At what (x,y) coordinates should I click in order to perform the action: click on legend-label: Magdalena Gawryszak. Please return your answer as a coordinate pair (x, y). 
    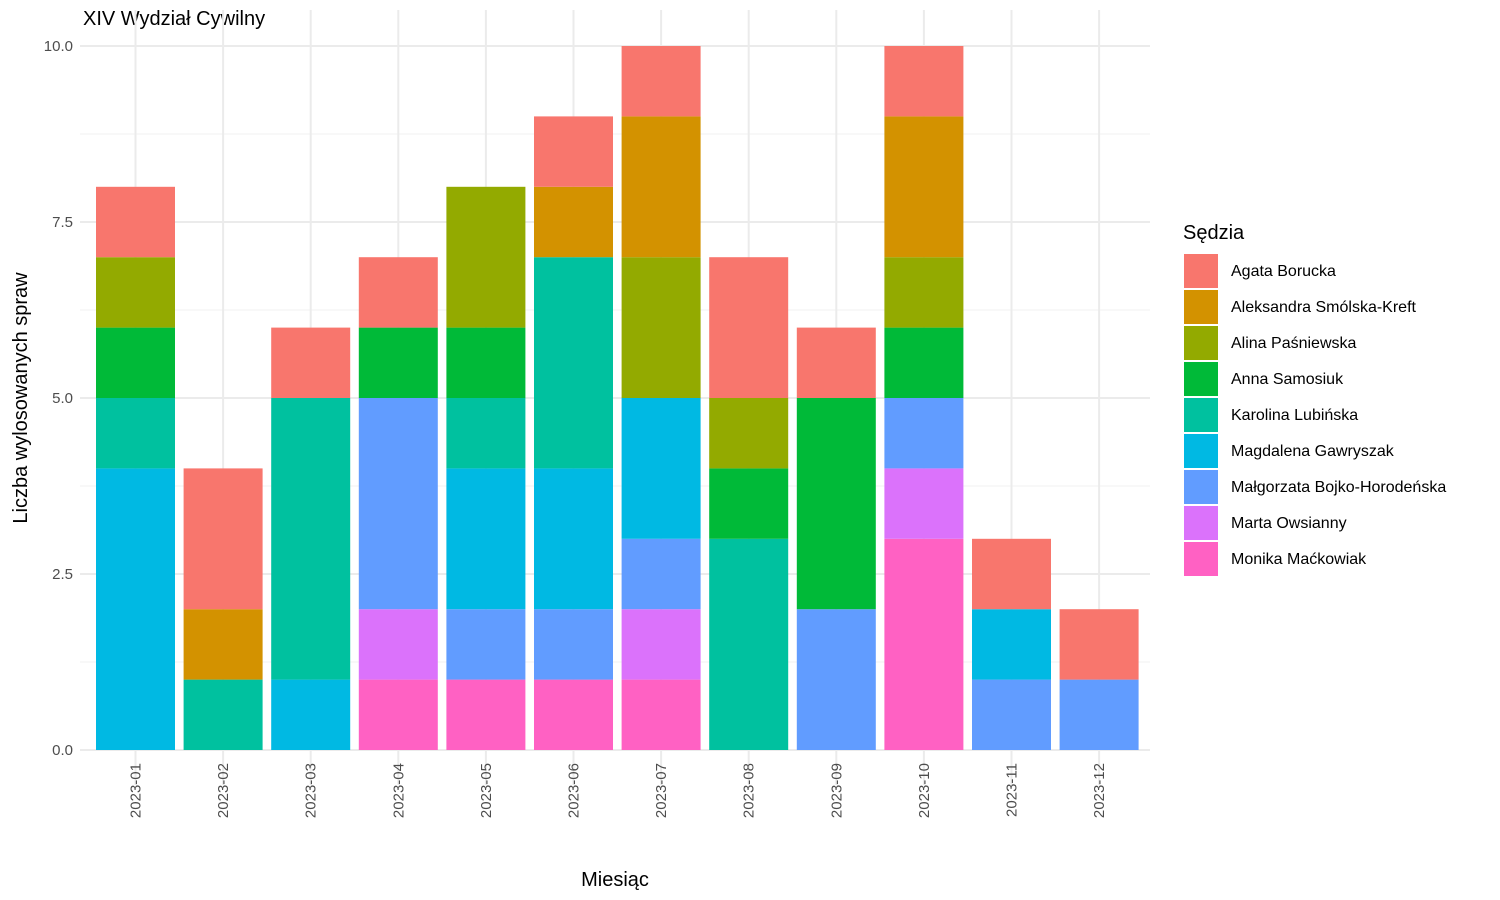
    Looking at the image, I should click on (1313, 451).